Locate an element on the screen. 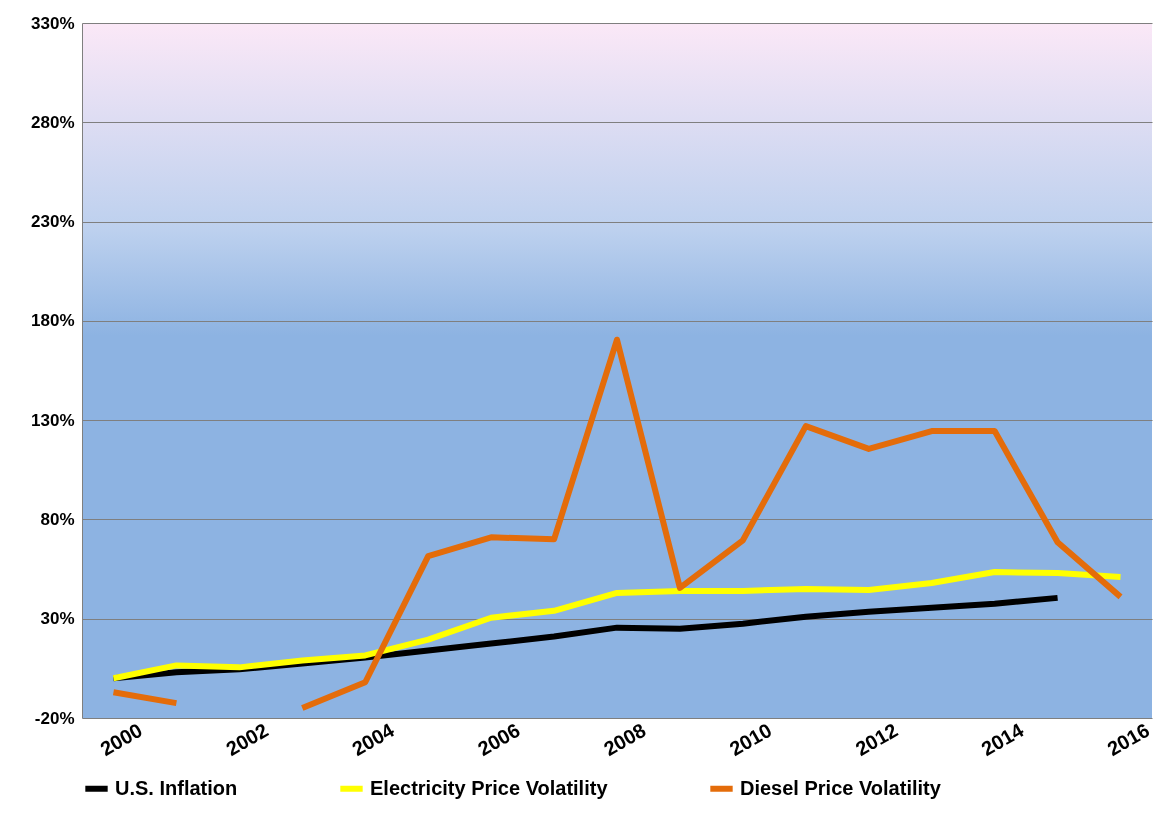  x-tick-label: 2012 is located at coordinates (876, 739).